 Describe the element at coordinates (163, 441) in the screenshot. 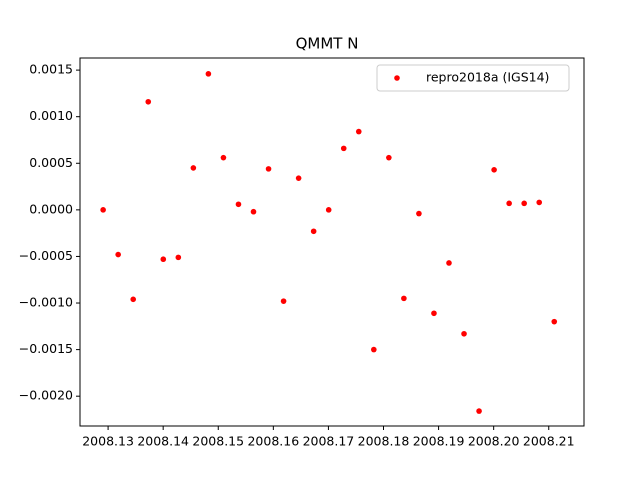

I see `x-tick-label: 2008.14` at that location.